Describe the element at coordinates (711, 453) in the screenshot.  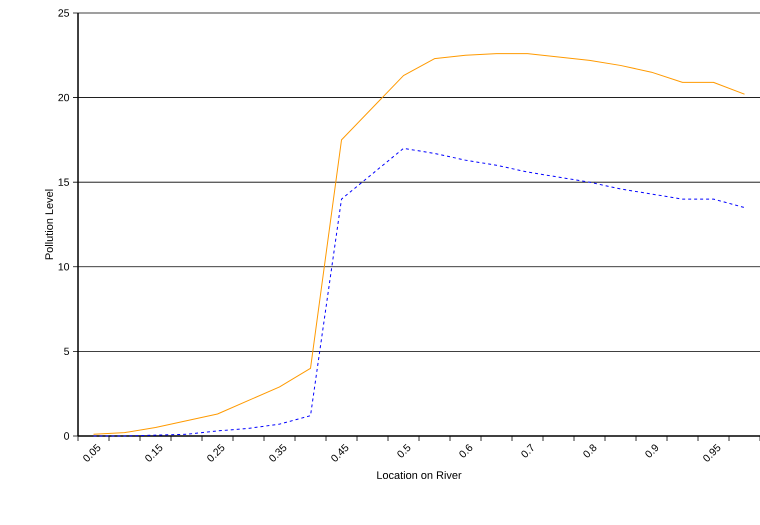
I see `x-tick-label: 0.95` at that location.